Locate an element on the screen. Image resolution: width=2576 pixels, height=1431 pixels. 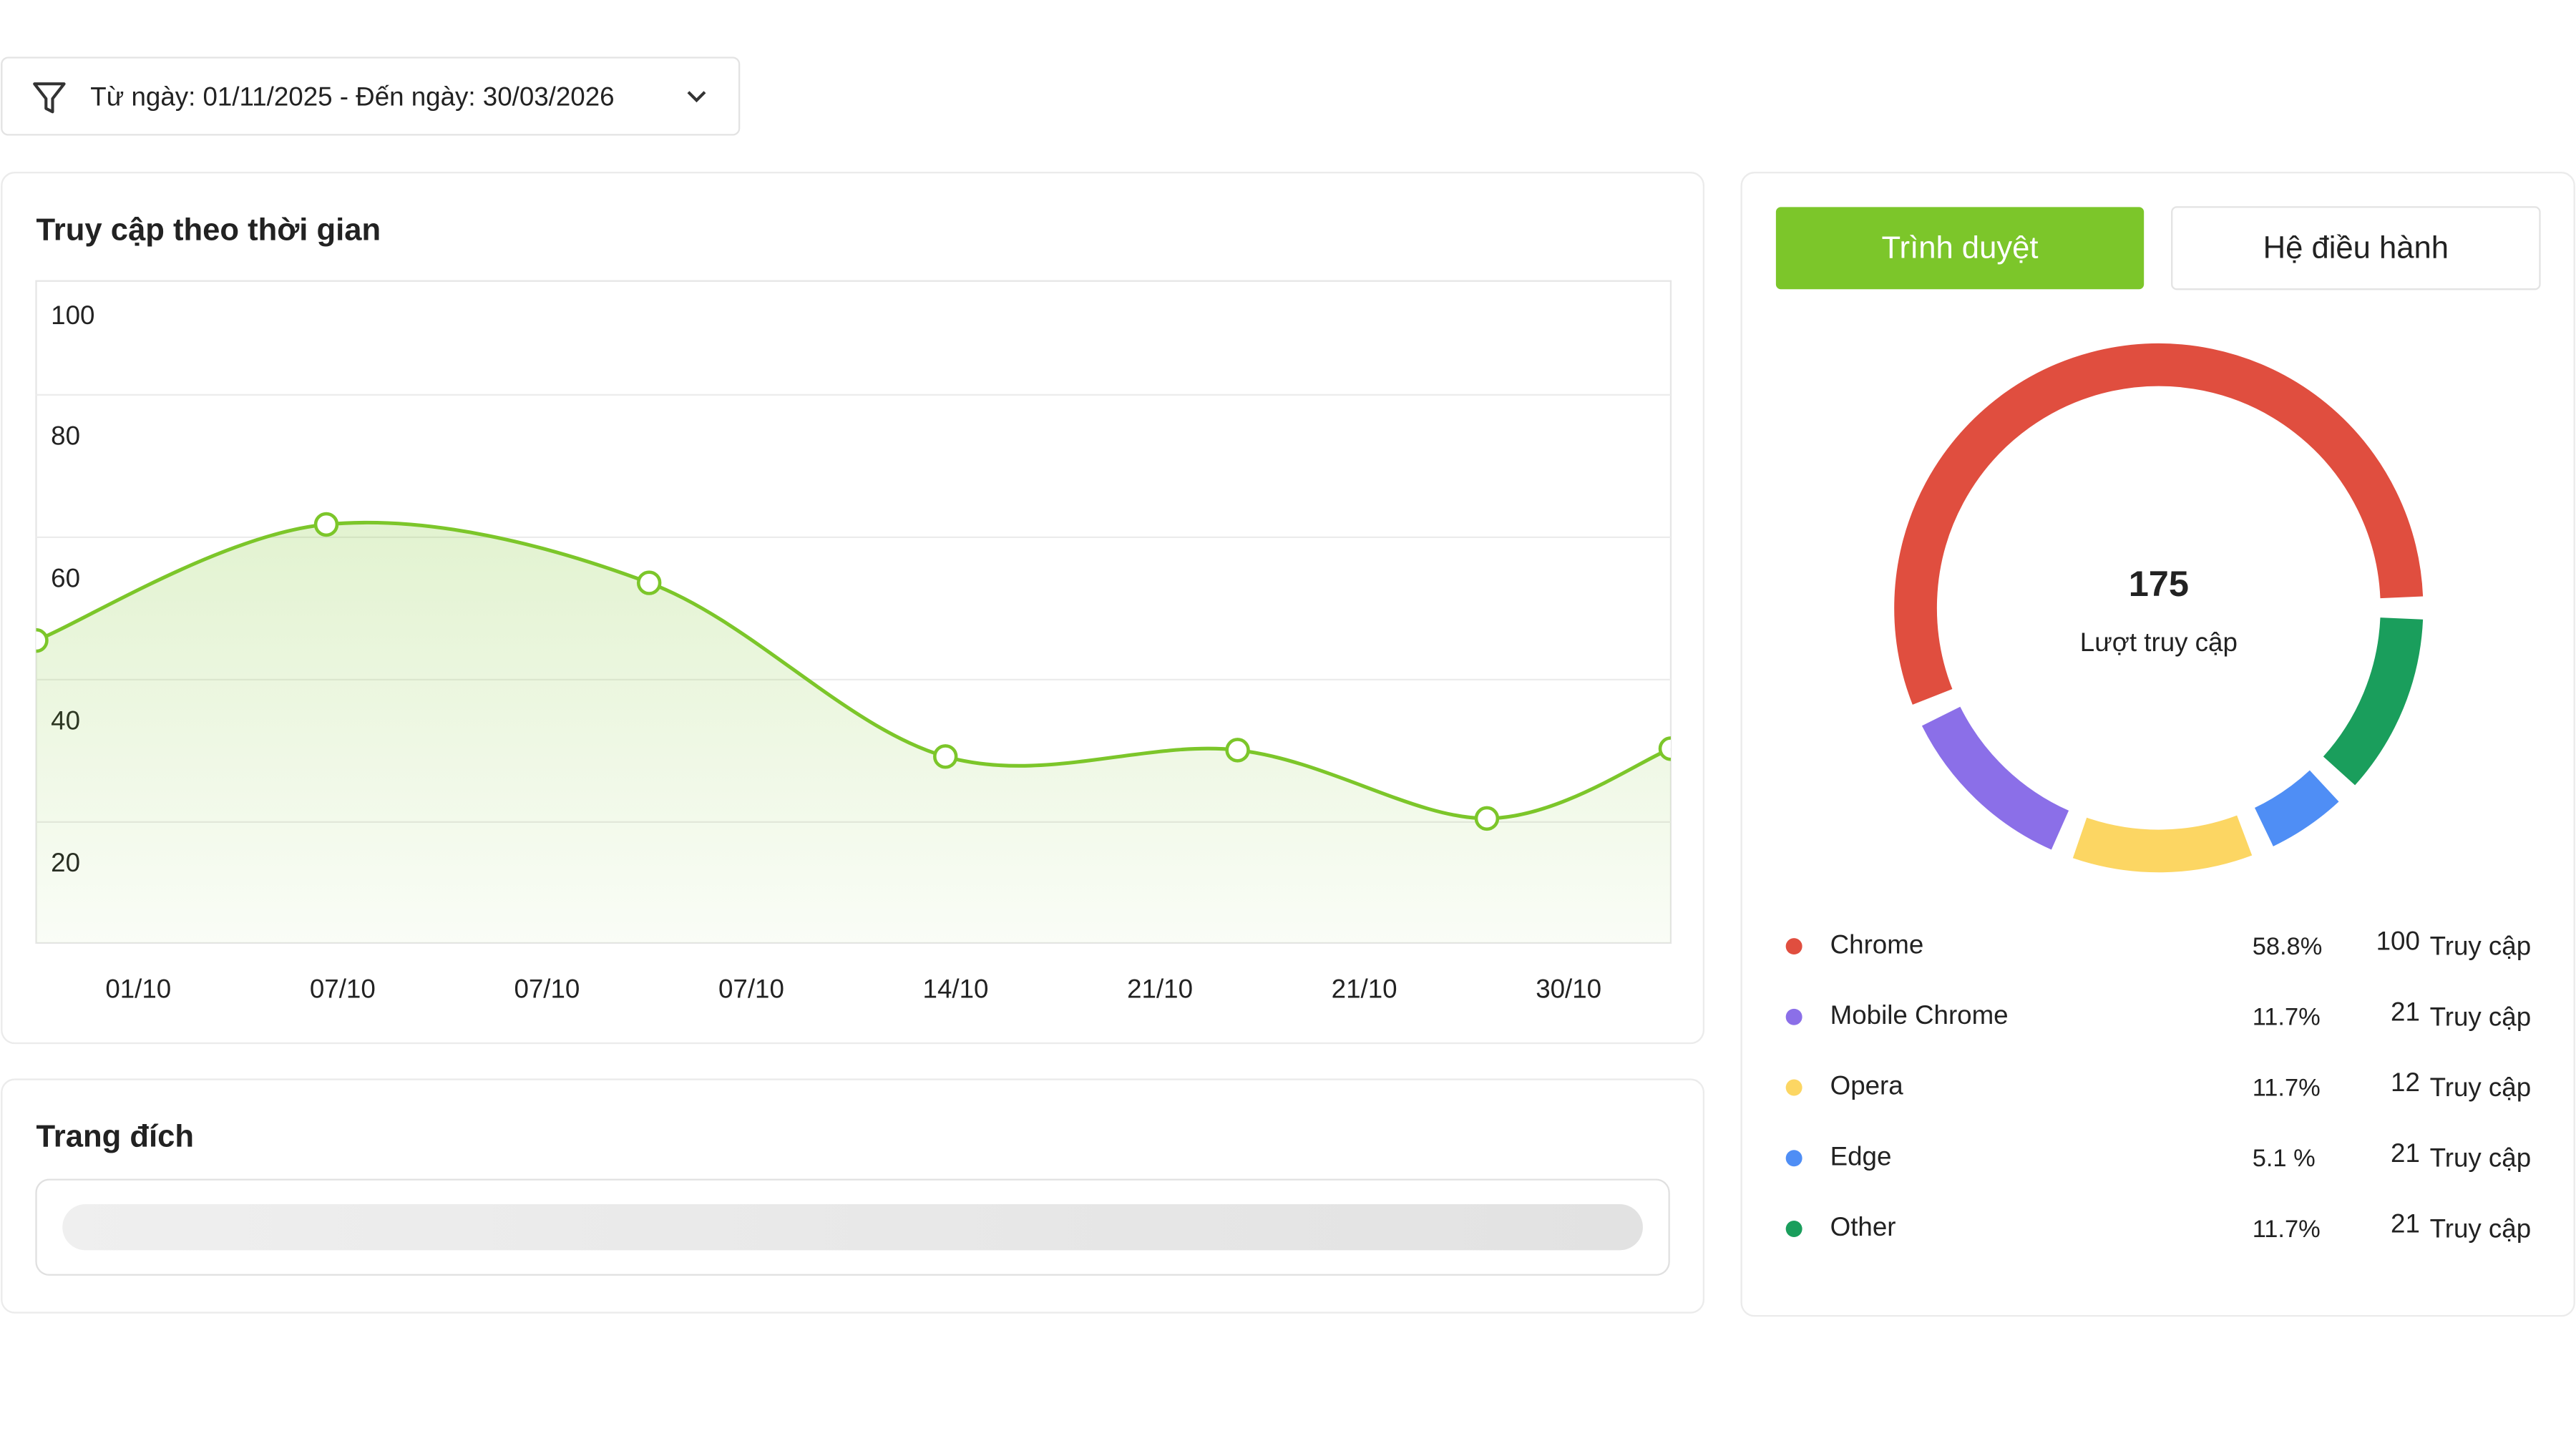
legend-count: 100 is located at coordinates (2398, 942).